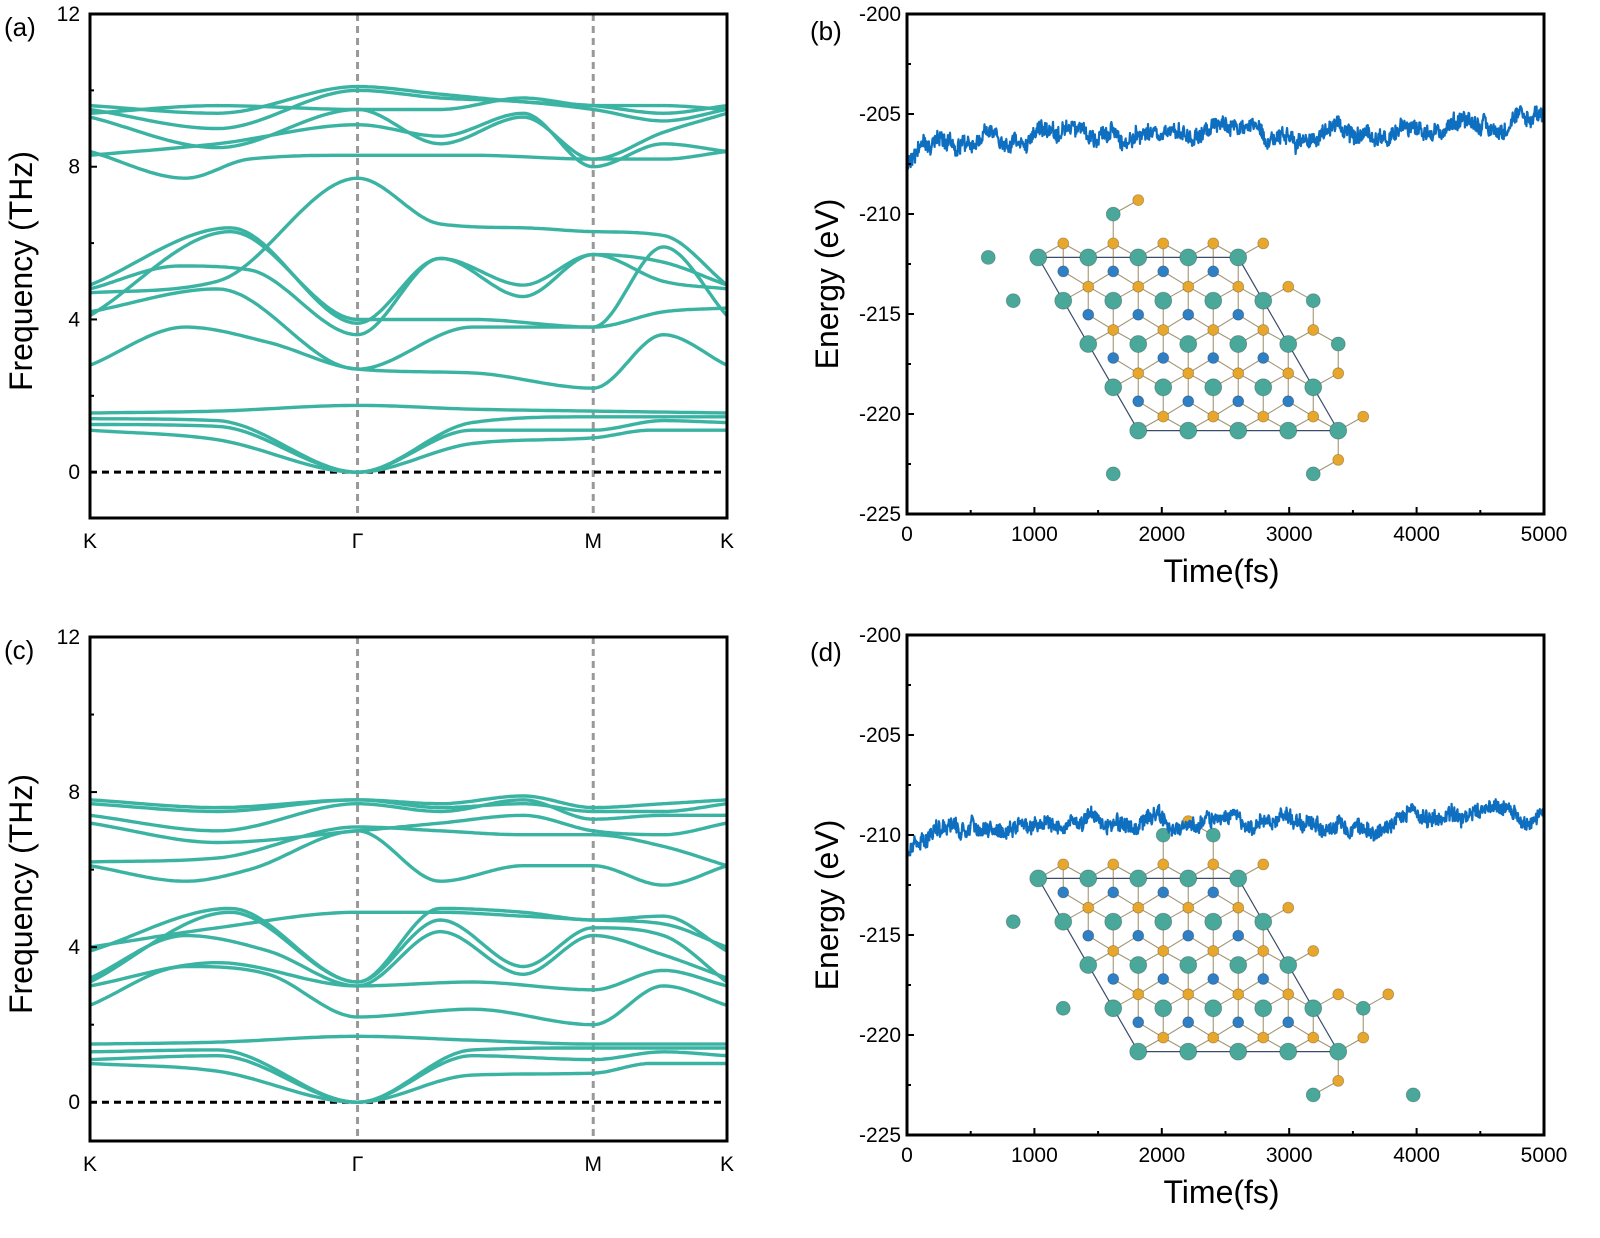 This screenshot has width=1600, height=1238. Describe the element at coordinates (880, 414) in the screenshot. I see `y-tick-label: -220` at that location.